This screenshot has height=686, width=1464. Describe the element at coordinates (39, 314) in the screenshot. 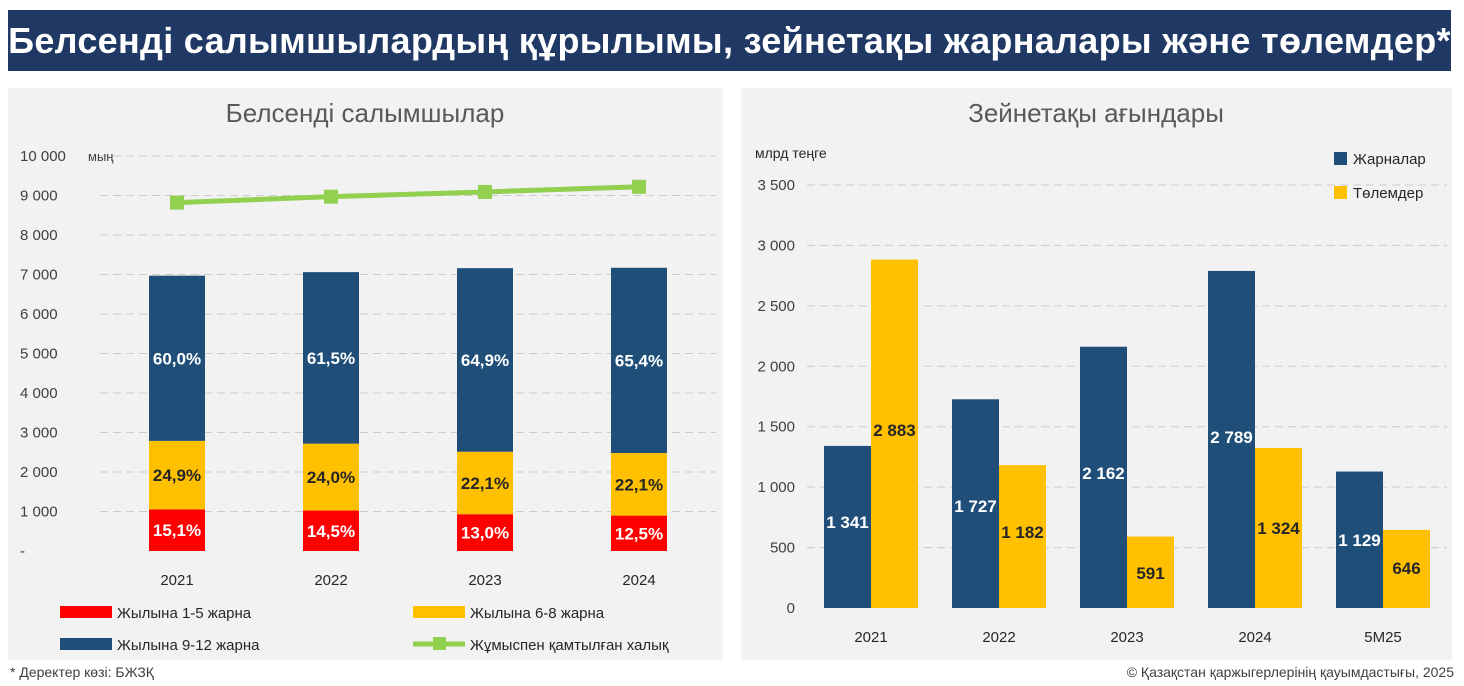

I see `y-tick-label: 6 000` at that location.